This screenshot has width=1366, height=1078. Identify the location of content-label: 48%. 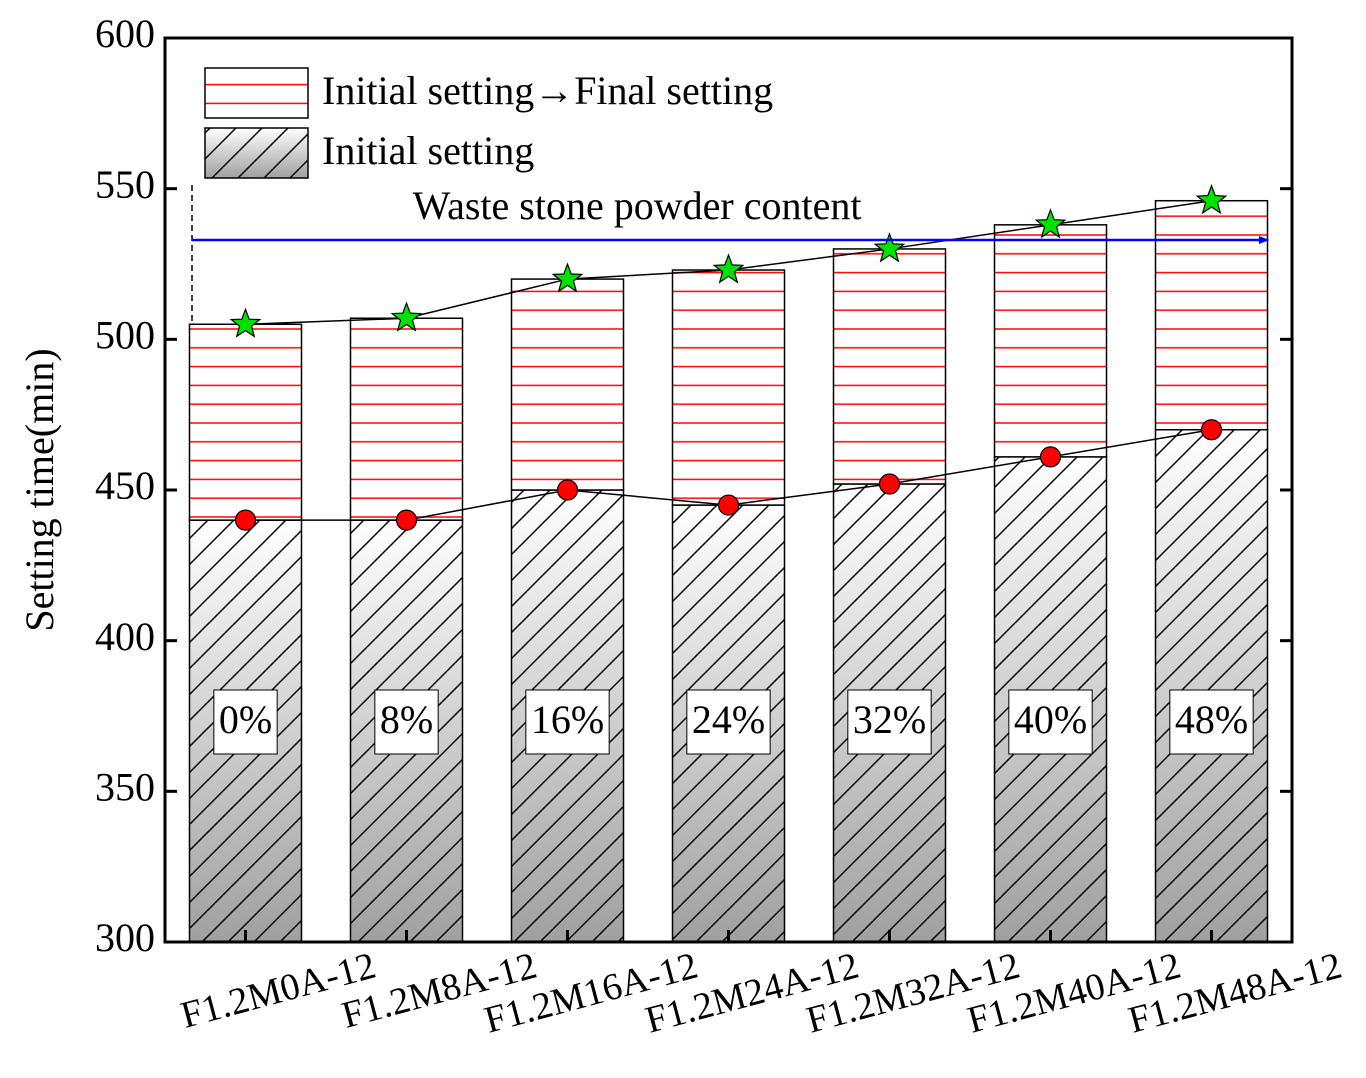
(1211, 719).